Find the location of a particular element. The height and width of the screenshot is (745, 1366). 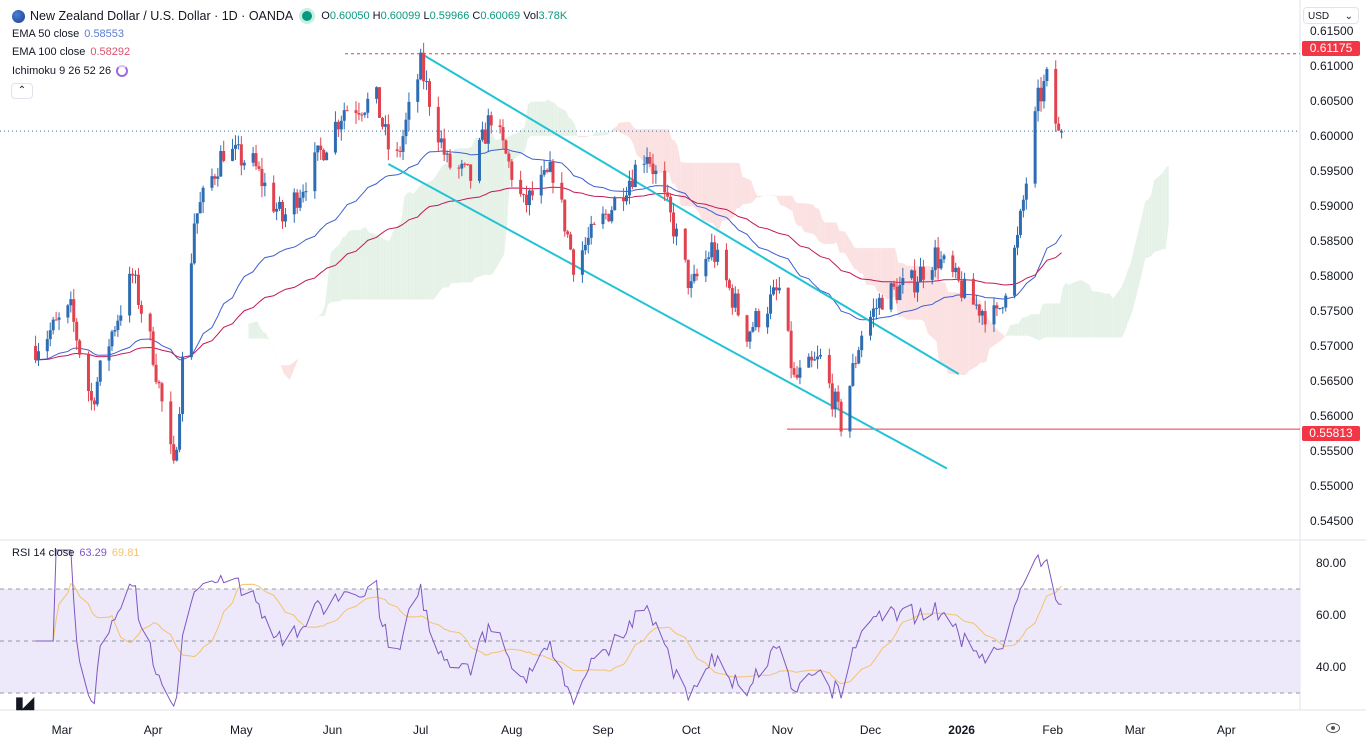

time-tick: Apr is located at coordinates (153, 730).